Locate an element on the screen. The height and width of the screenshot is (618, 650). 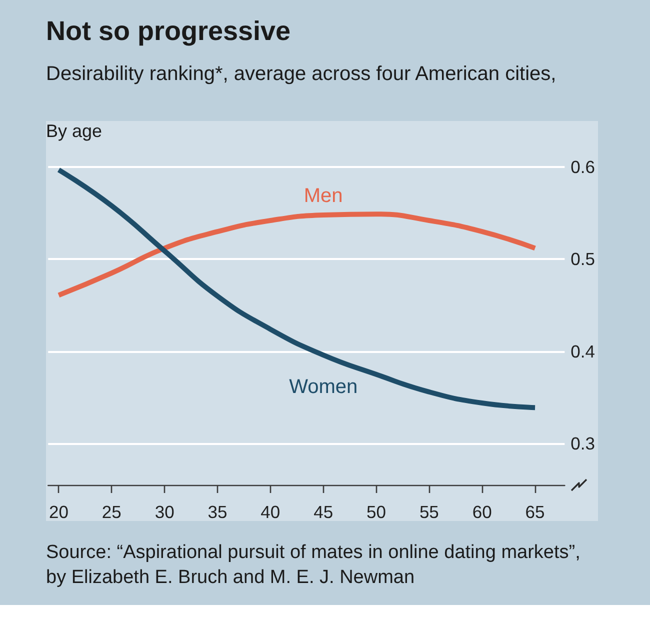
y-tick-label: 0.4 is located at coordinates (583, 351).